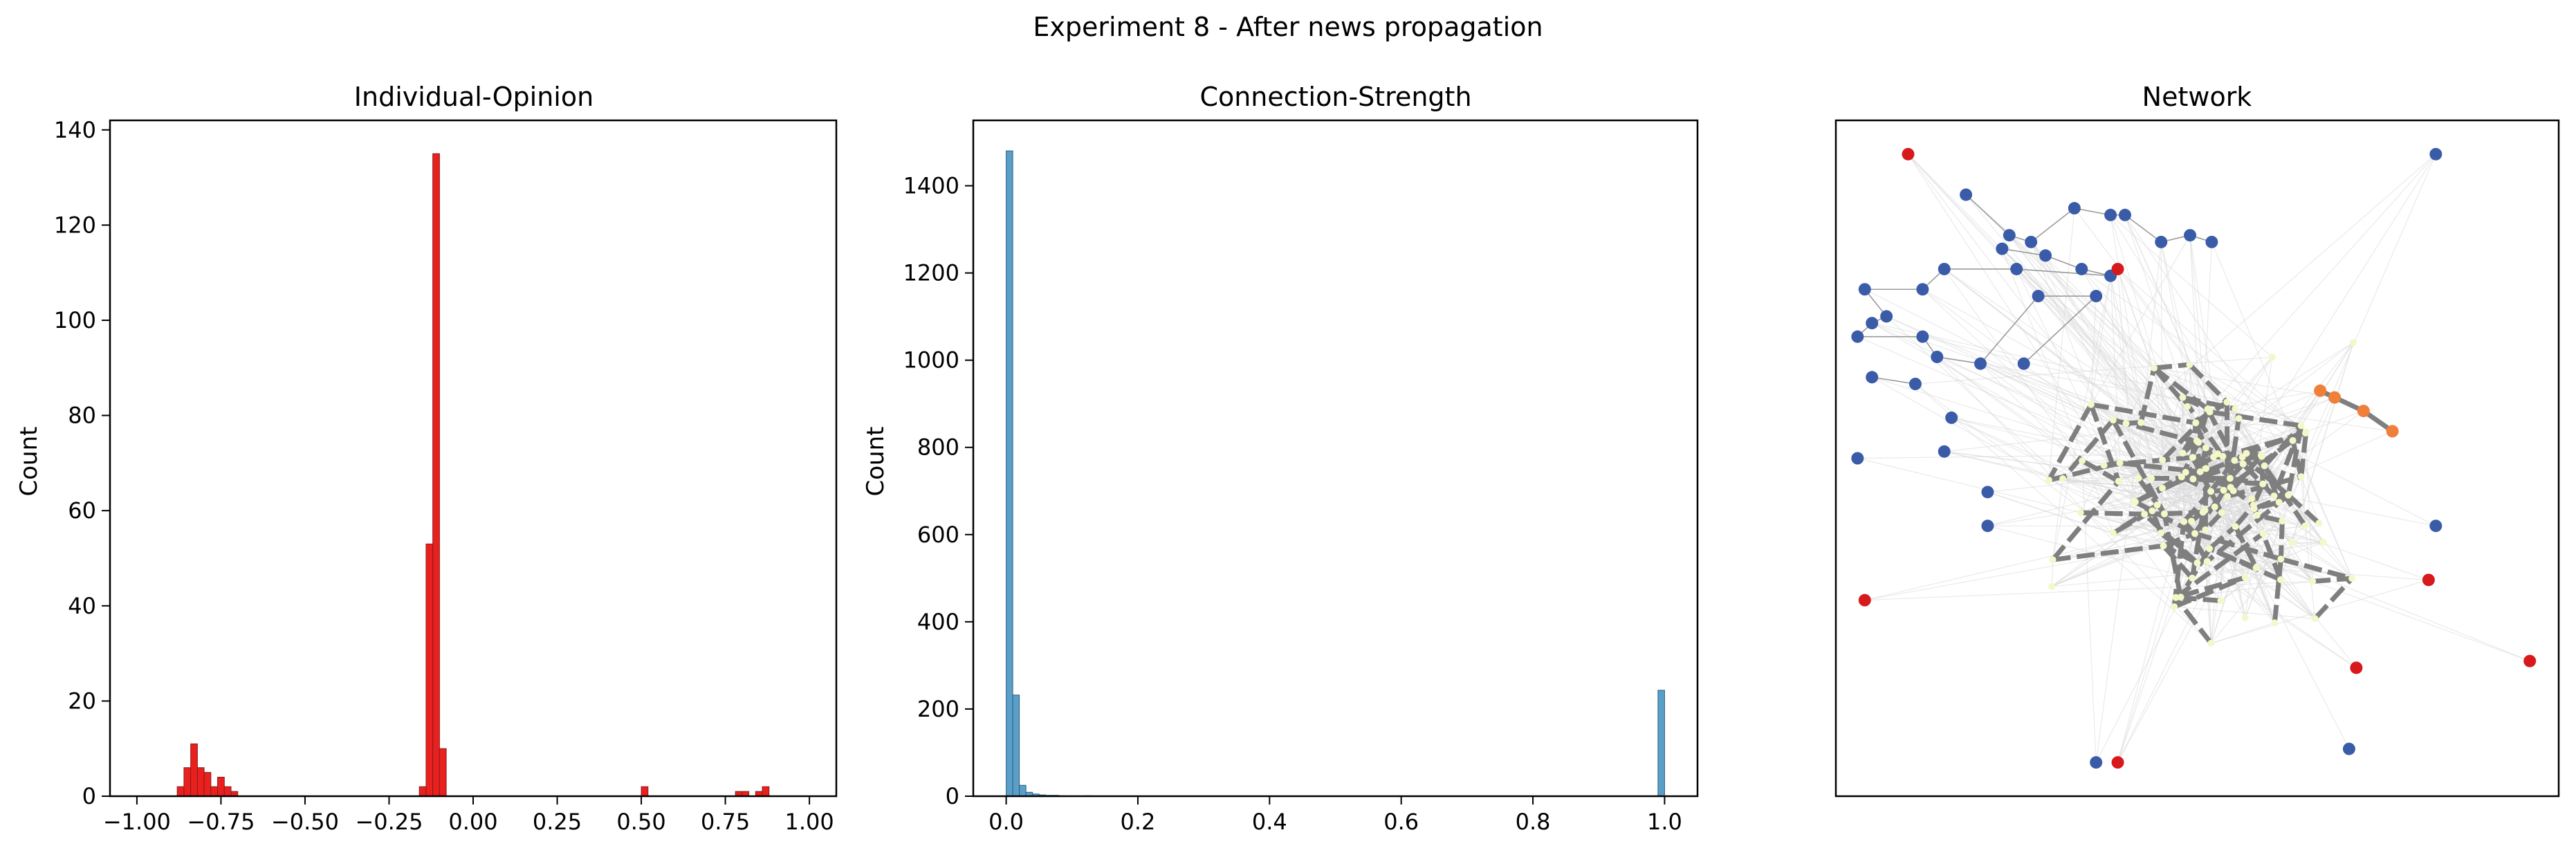 Image resolution: width=2576 pixels, height=855 pixels. I want to click on strength-ytick-label: 1200, so click(931, 273).